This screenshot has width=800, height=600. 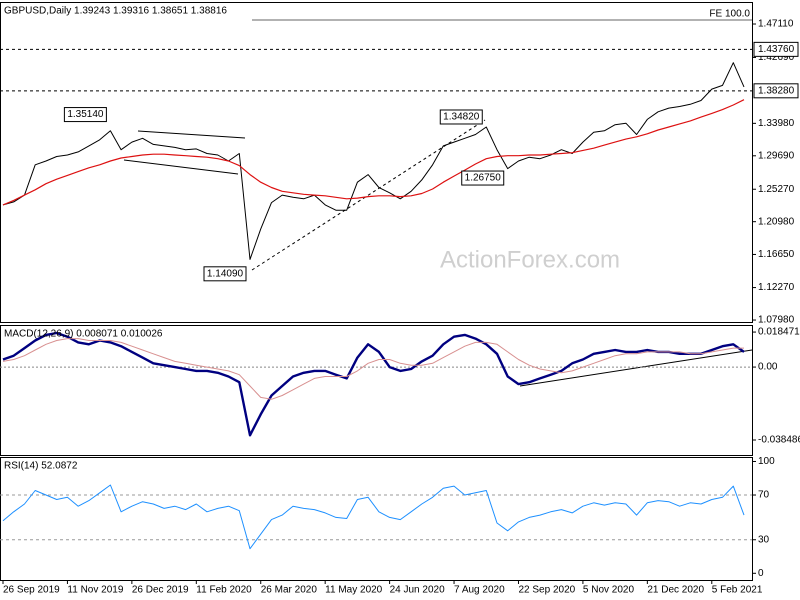 I want to click on y-tick-label: 1.20980, so click(x=776, y=221).